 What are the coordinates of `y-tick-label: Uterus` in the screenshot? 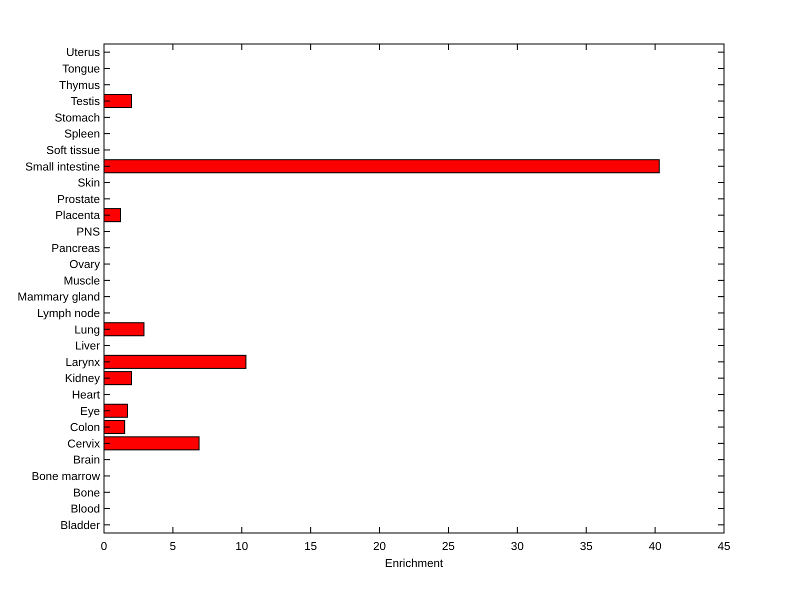 It's located at (83, 53).